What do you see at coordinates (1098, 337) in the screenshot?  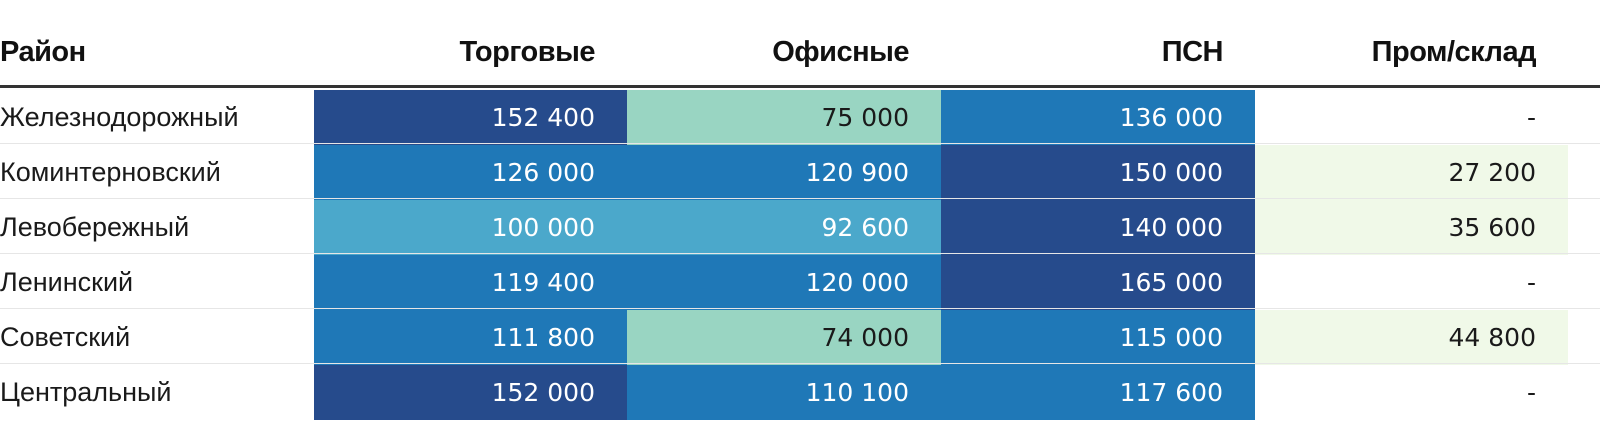 I see `heatmap-cell: 115 000` at bounding box center [1098, 337].